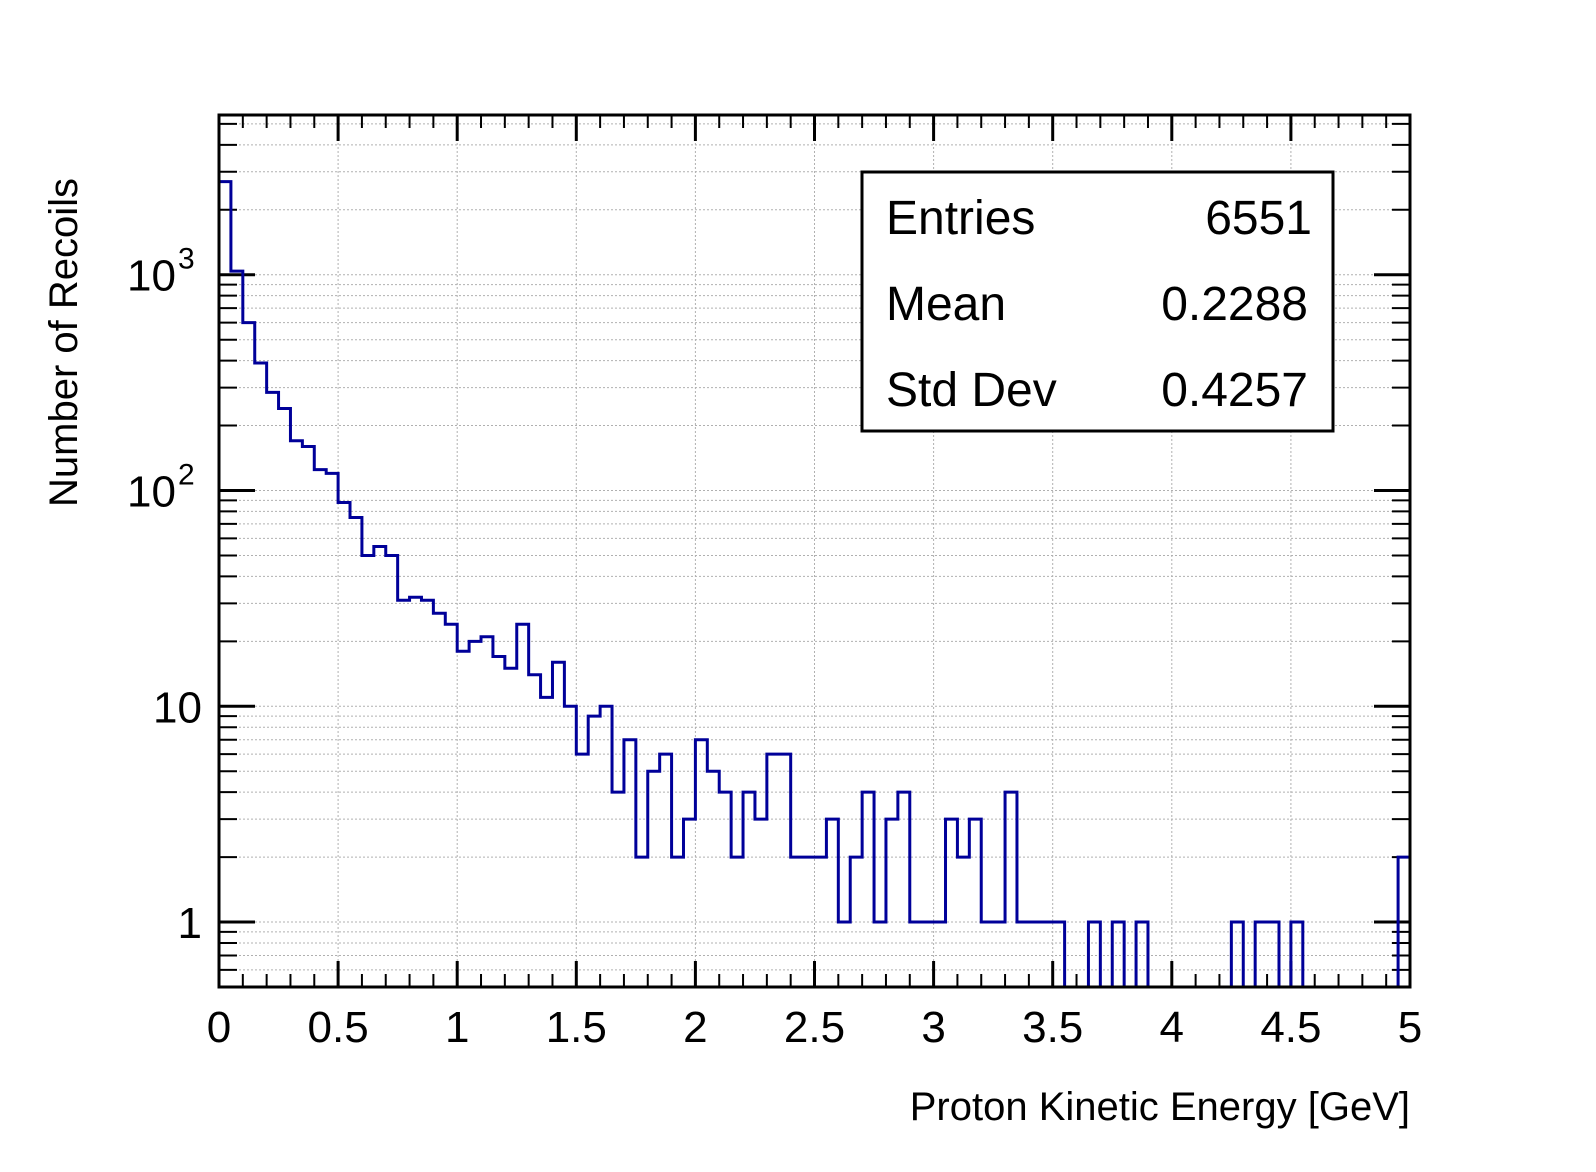  Describe the element at coordinates (190, 923) in the screenshot. I see `y-tick-label: 1` at that location.